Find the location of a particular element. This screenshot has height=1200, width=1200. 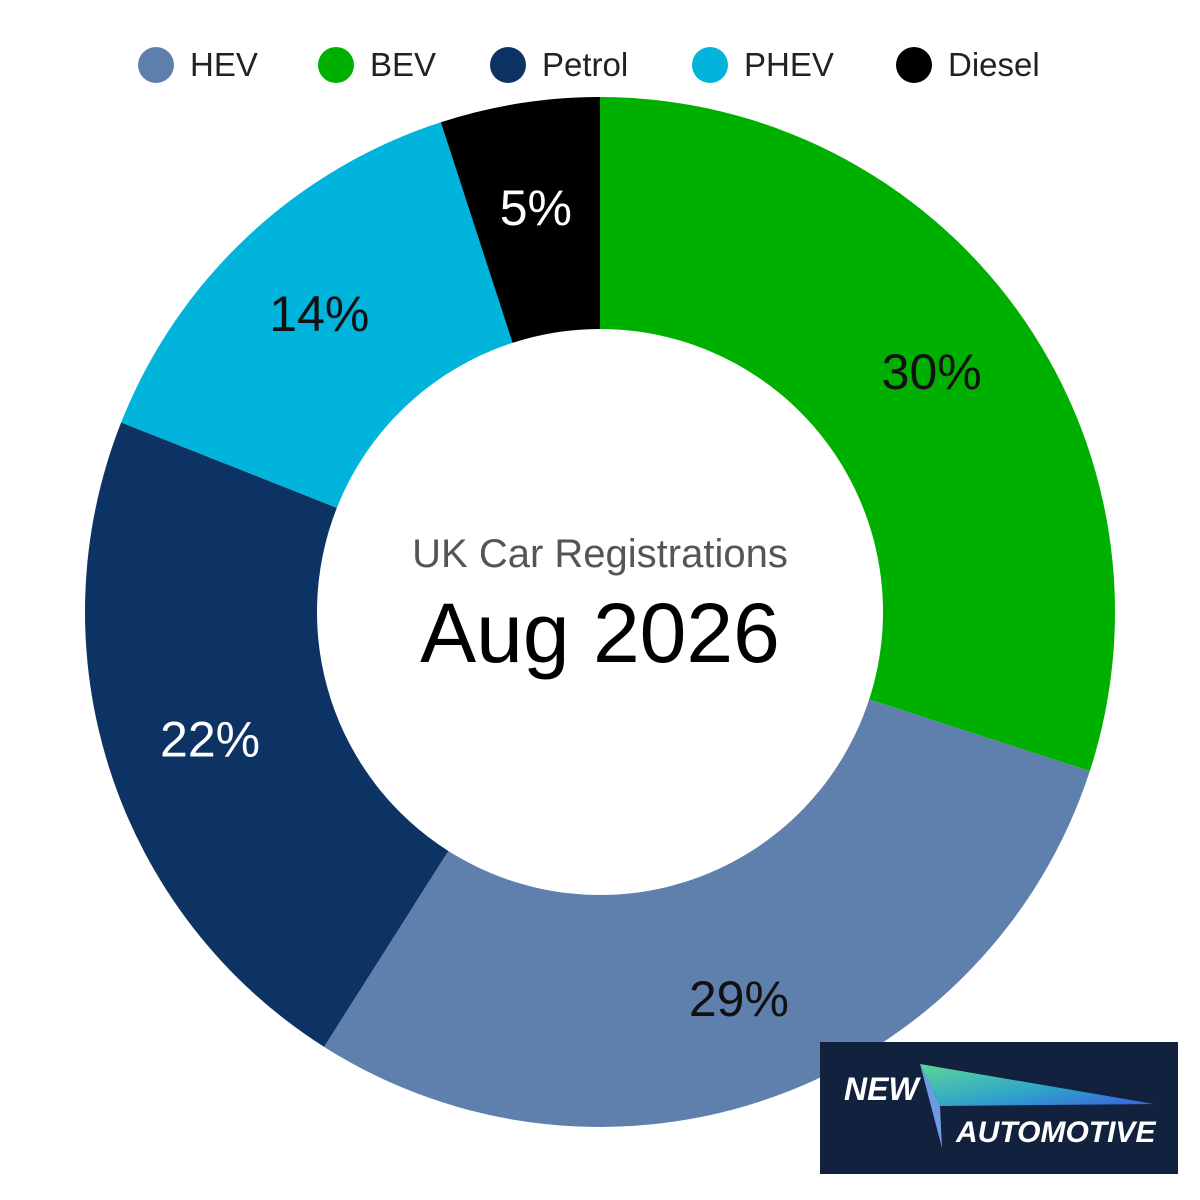

slice-phev is located at coordinates (317, 315).